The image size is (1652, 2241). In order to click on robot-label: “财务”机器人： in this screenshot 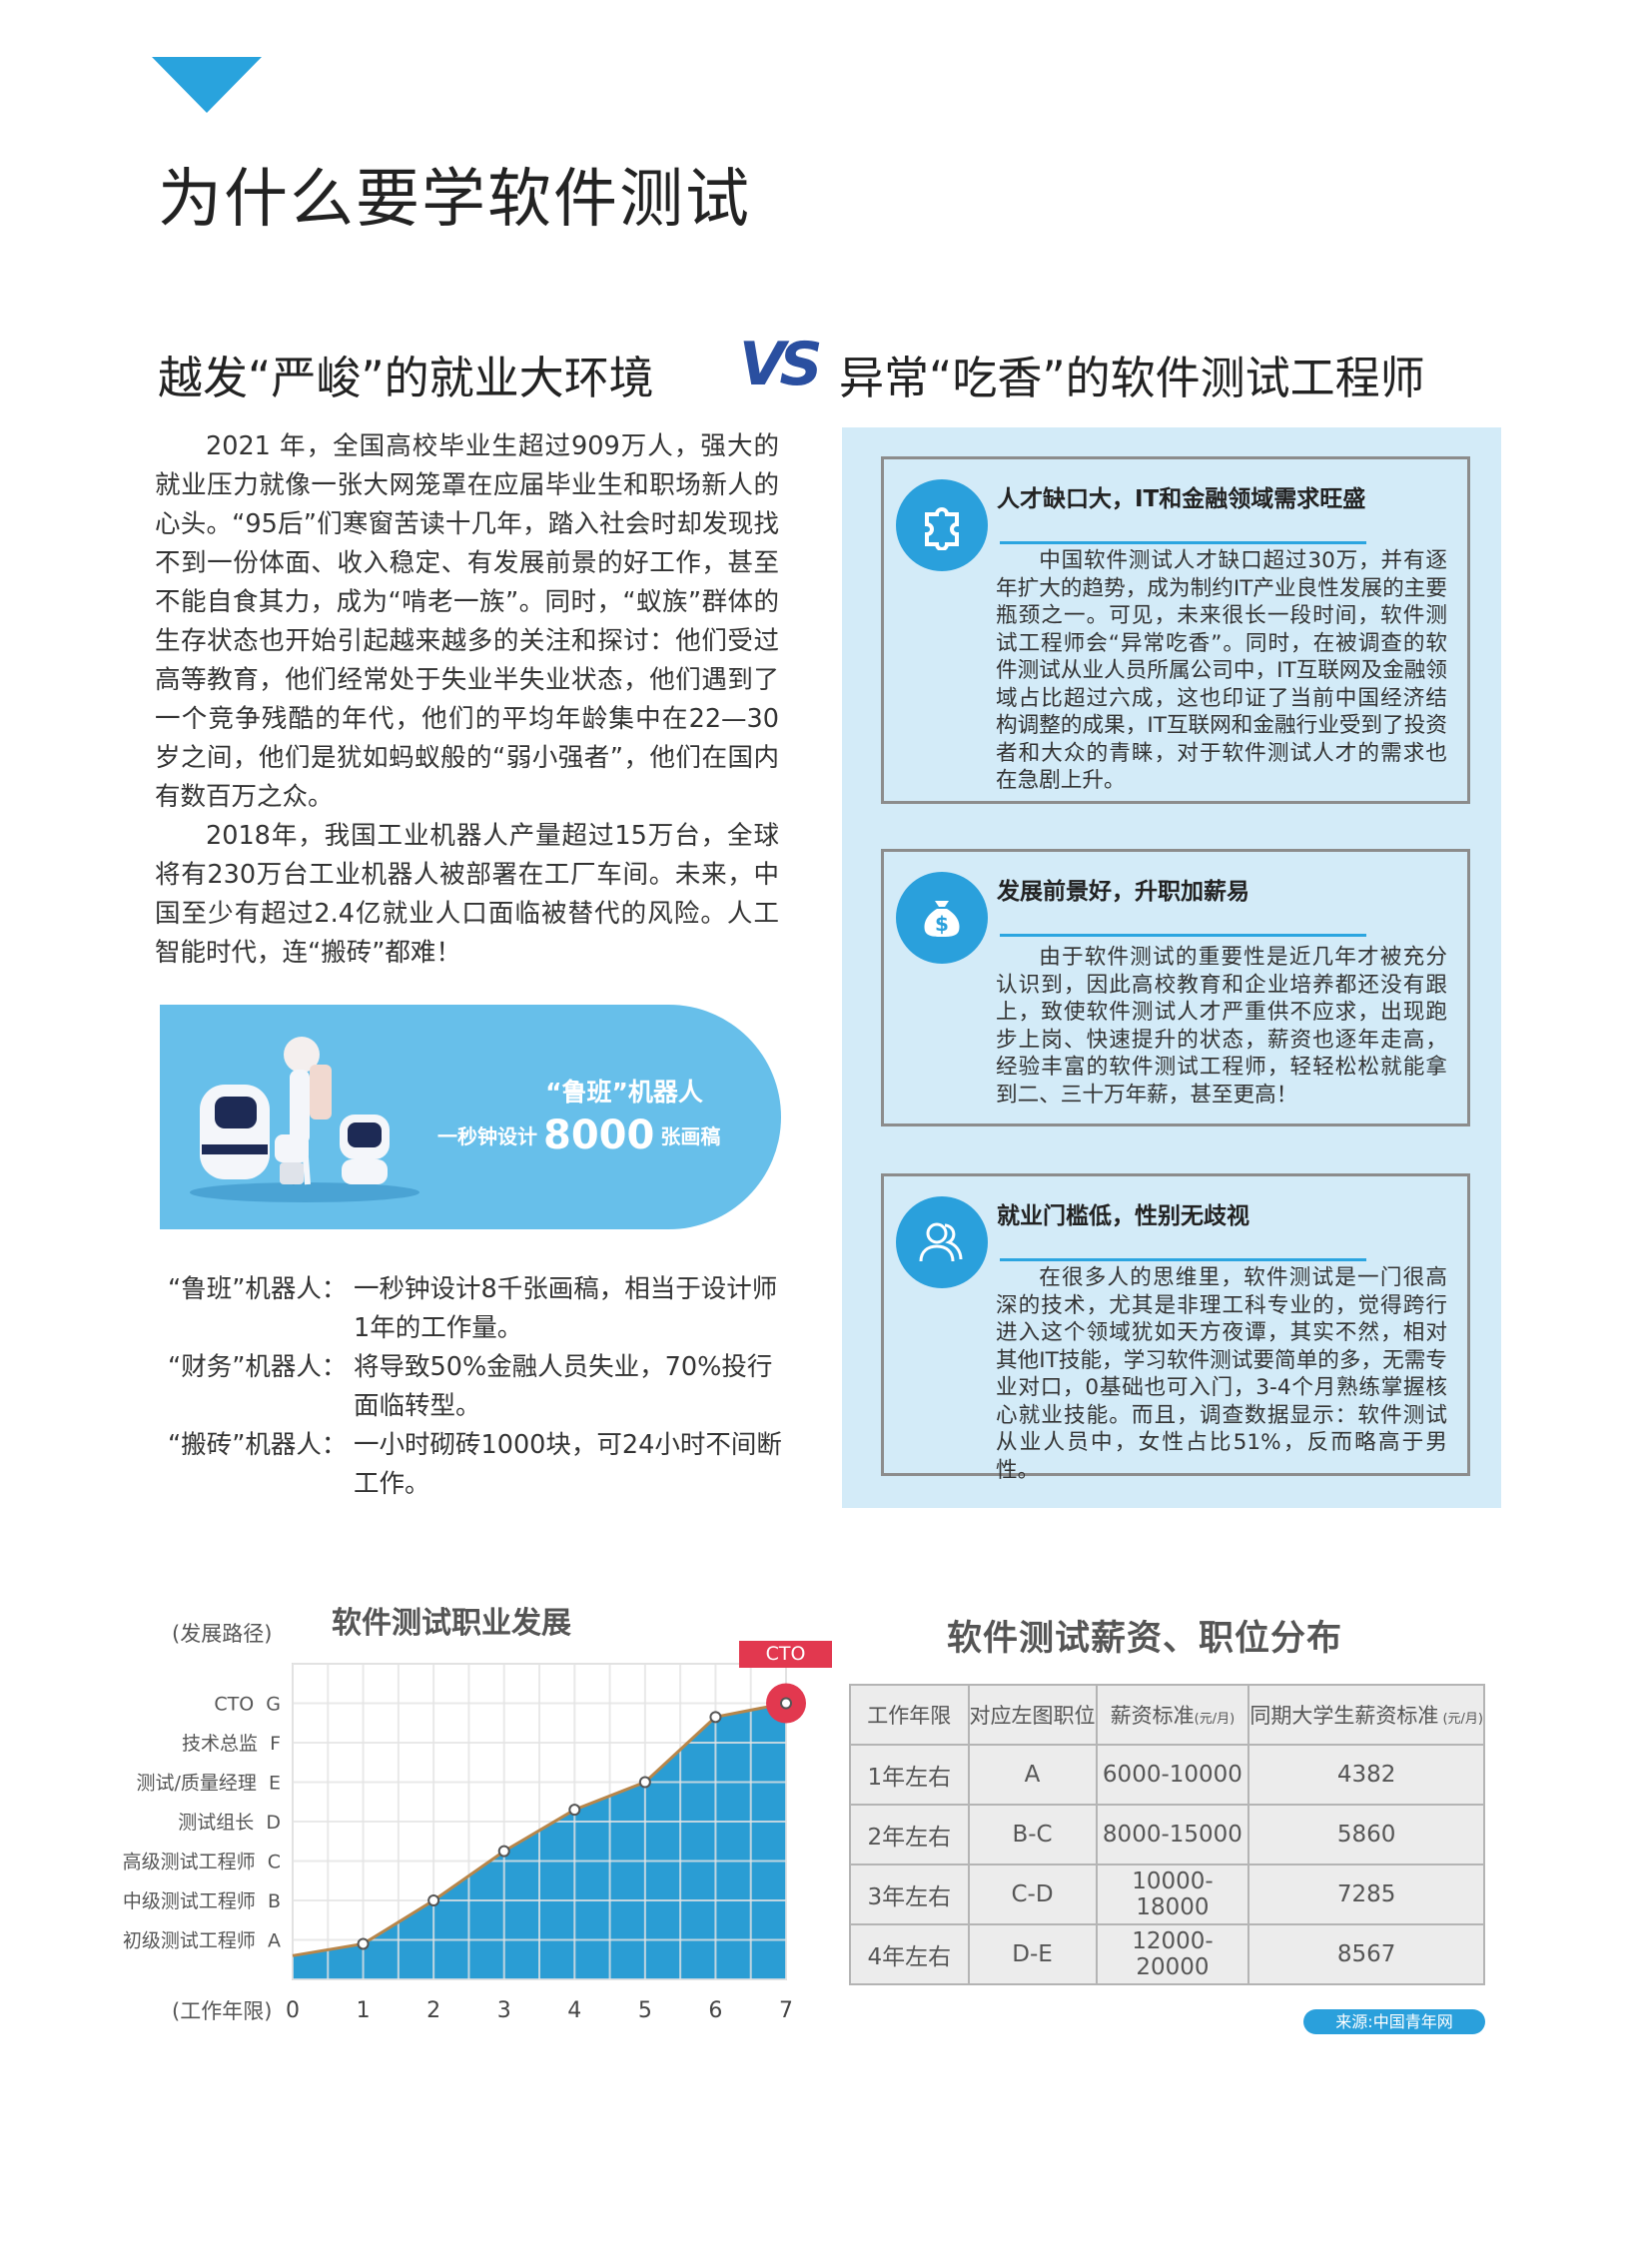, I will do `click(258, 1367)`.